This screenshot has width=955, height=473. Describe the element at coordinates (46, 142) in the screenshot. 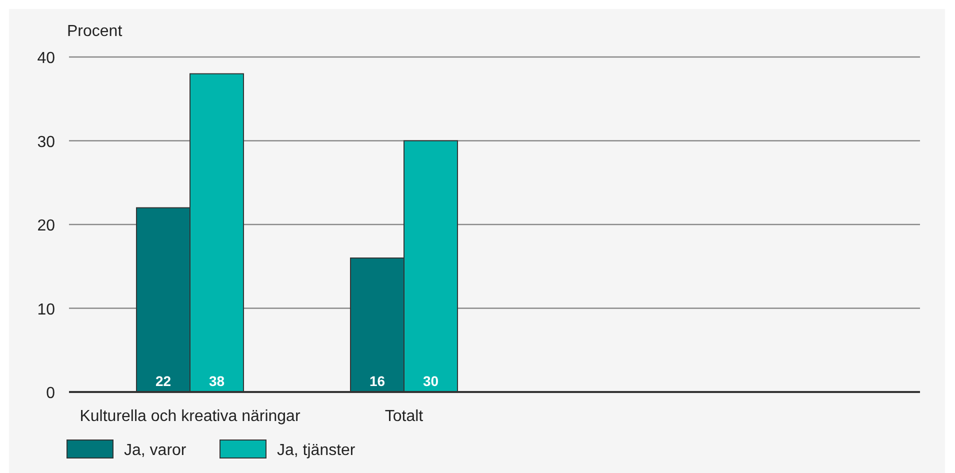

I see `y-tick-label: 30` at that location.